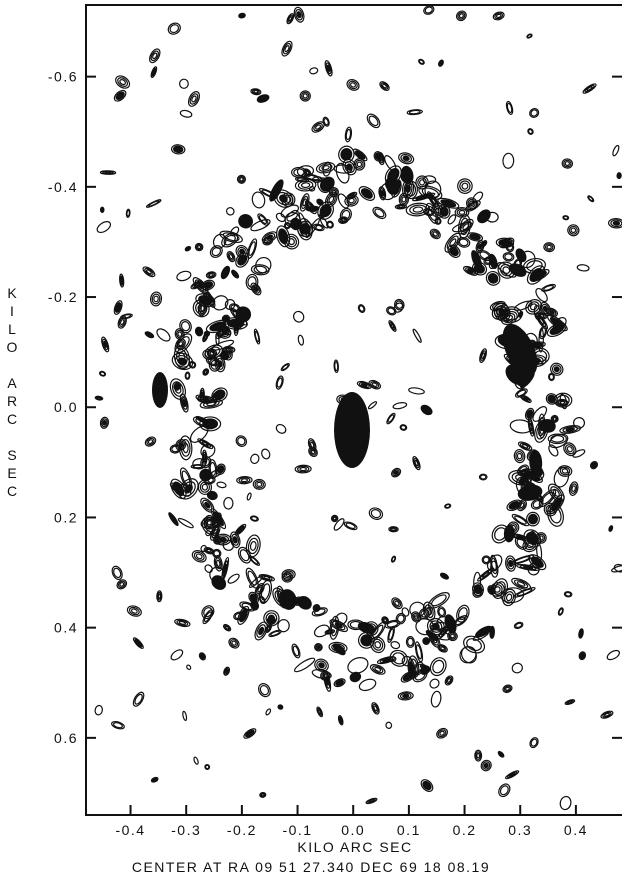 The height and width of the screenshot is (882, 622). What do you see at coordinates (66, 407) in the screenshot?
I see `y-tick-label: 0.0` at bounding box center [66, 407].